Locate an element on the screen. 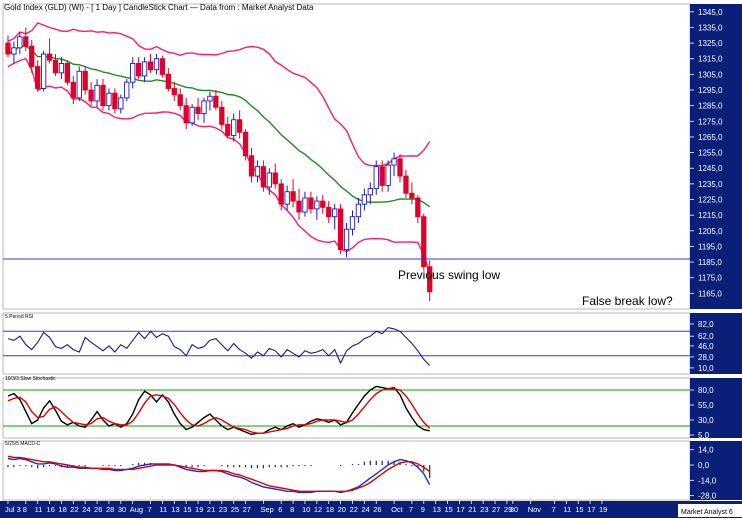 This screenshot has width=742, height=518. price-y-tick-label: 1325,0 is located at coordinates (710, 43).